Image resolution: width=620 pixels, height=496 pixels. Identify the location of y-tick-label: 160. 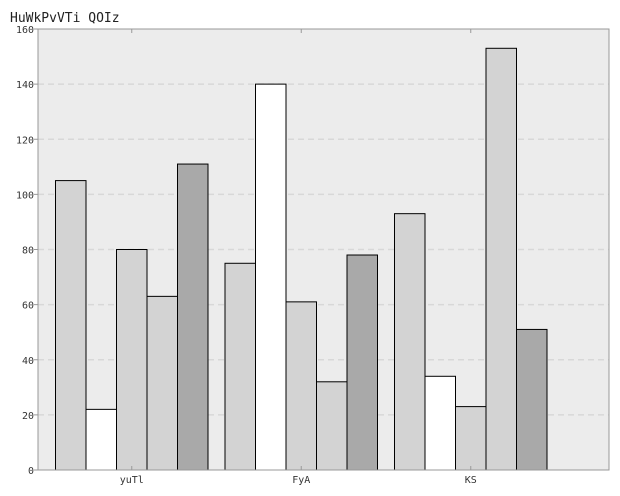
(25, 30).